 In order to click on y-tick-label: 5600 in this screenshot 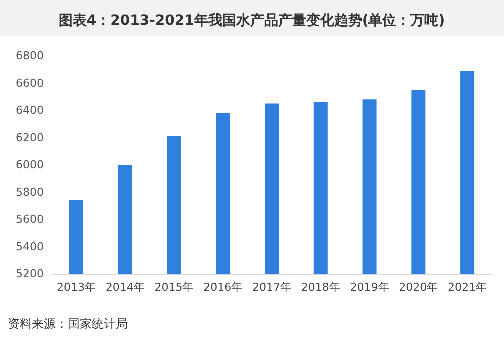, I will do `click(30, 219)`.